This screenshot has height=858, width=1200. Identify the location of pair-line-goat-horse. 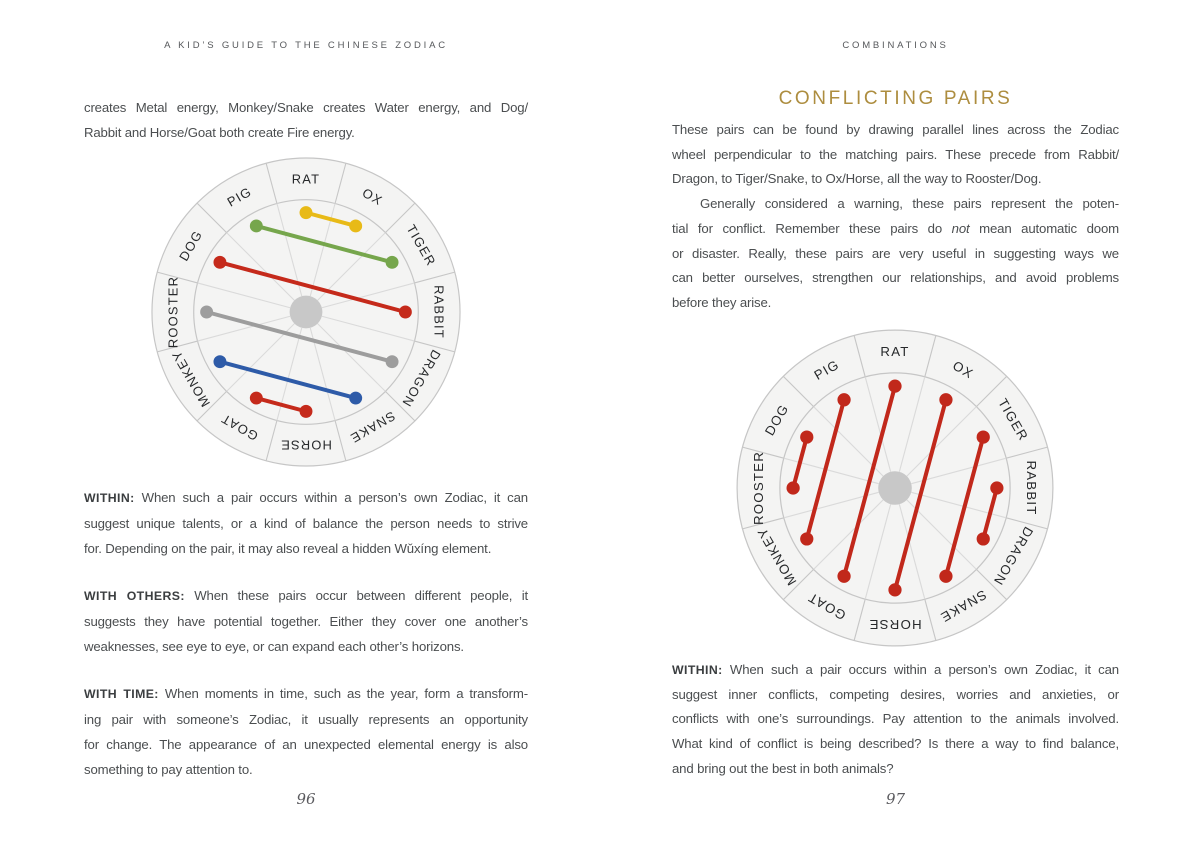
(281, 405).